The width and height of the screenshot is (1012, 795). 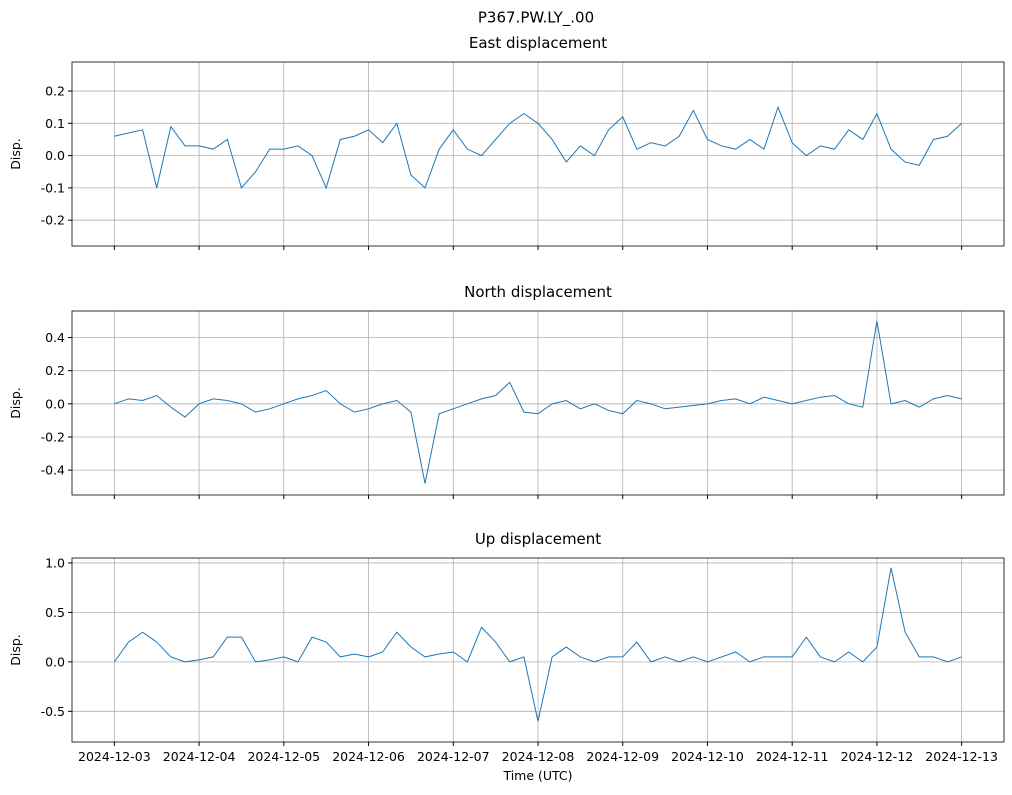 I want to click on x-tick-label: 2024-12-11, so click(x=792, y=756).